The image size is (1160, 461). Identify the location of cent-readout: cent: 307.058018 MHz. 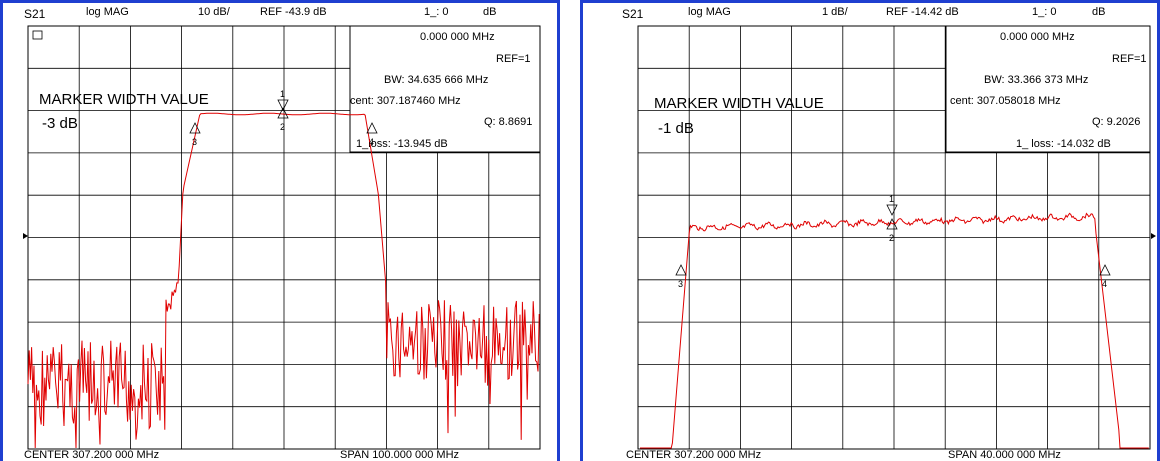
(1005, 101).